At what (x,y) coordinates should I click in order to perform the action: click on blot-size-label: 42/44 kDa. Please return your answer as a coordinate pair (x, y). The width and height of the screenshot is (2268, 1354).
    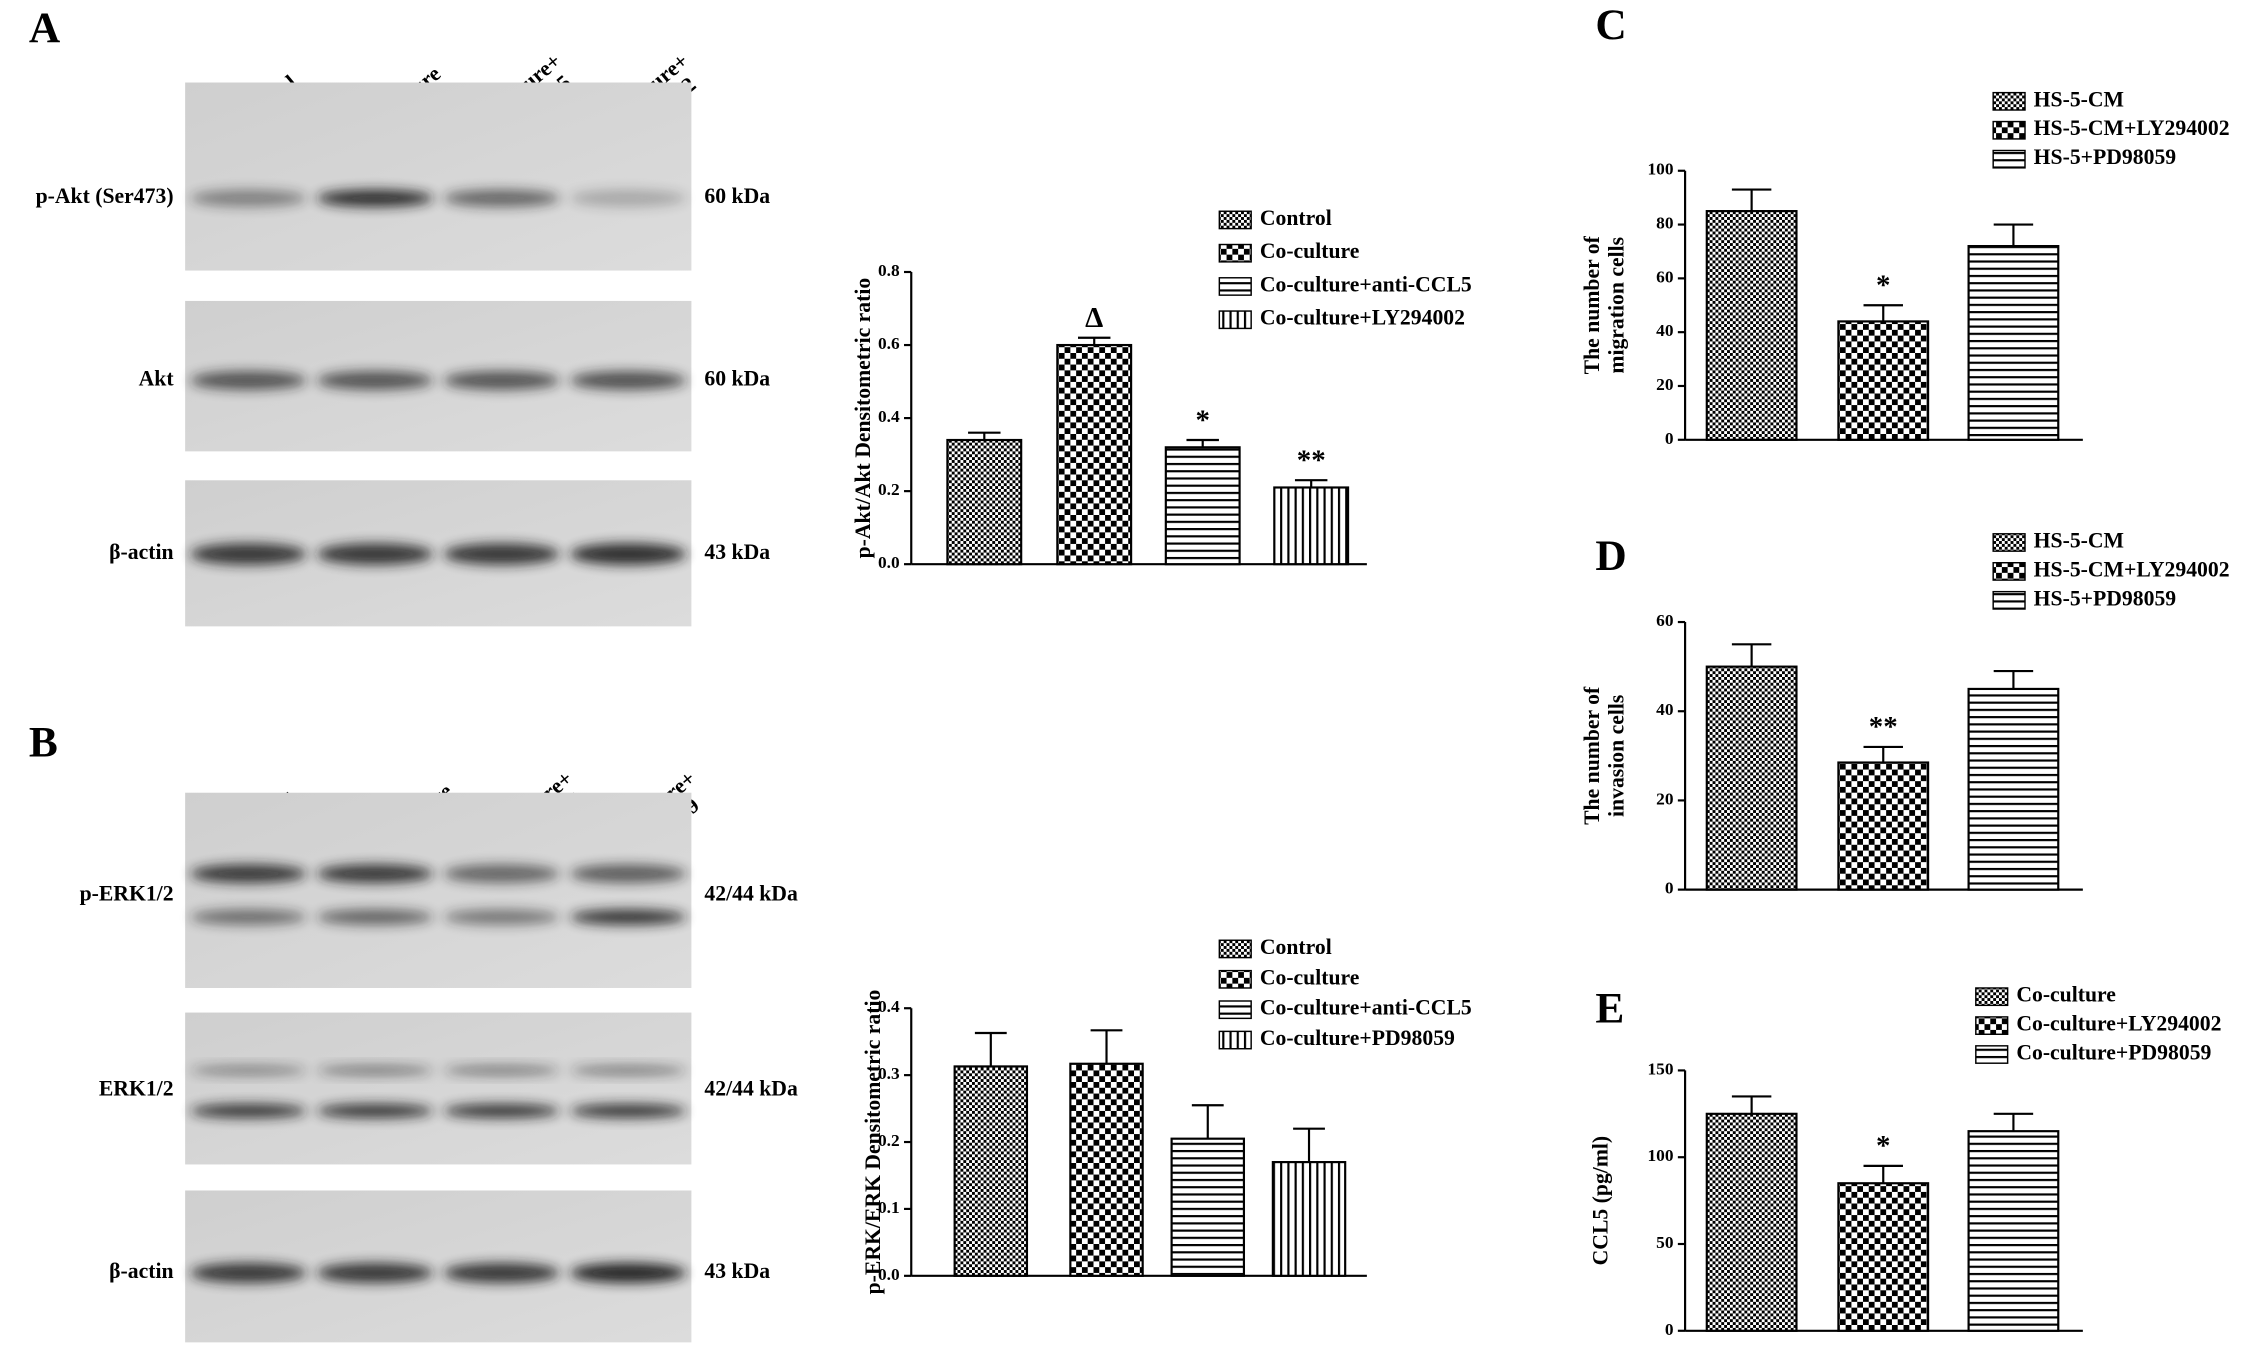
    Looking at the image, I should click on (751, 1089).